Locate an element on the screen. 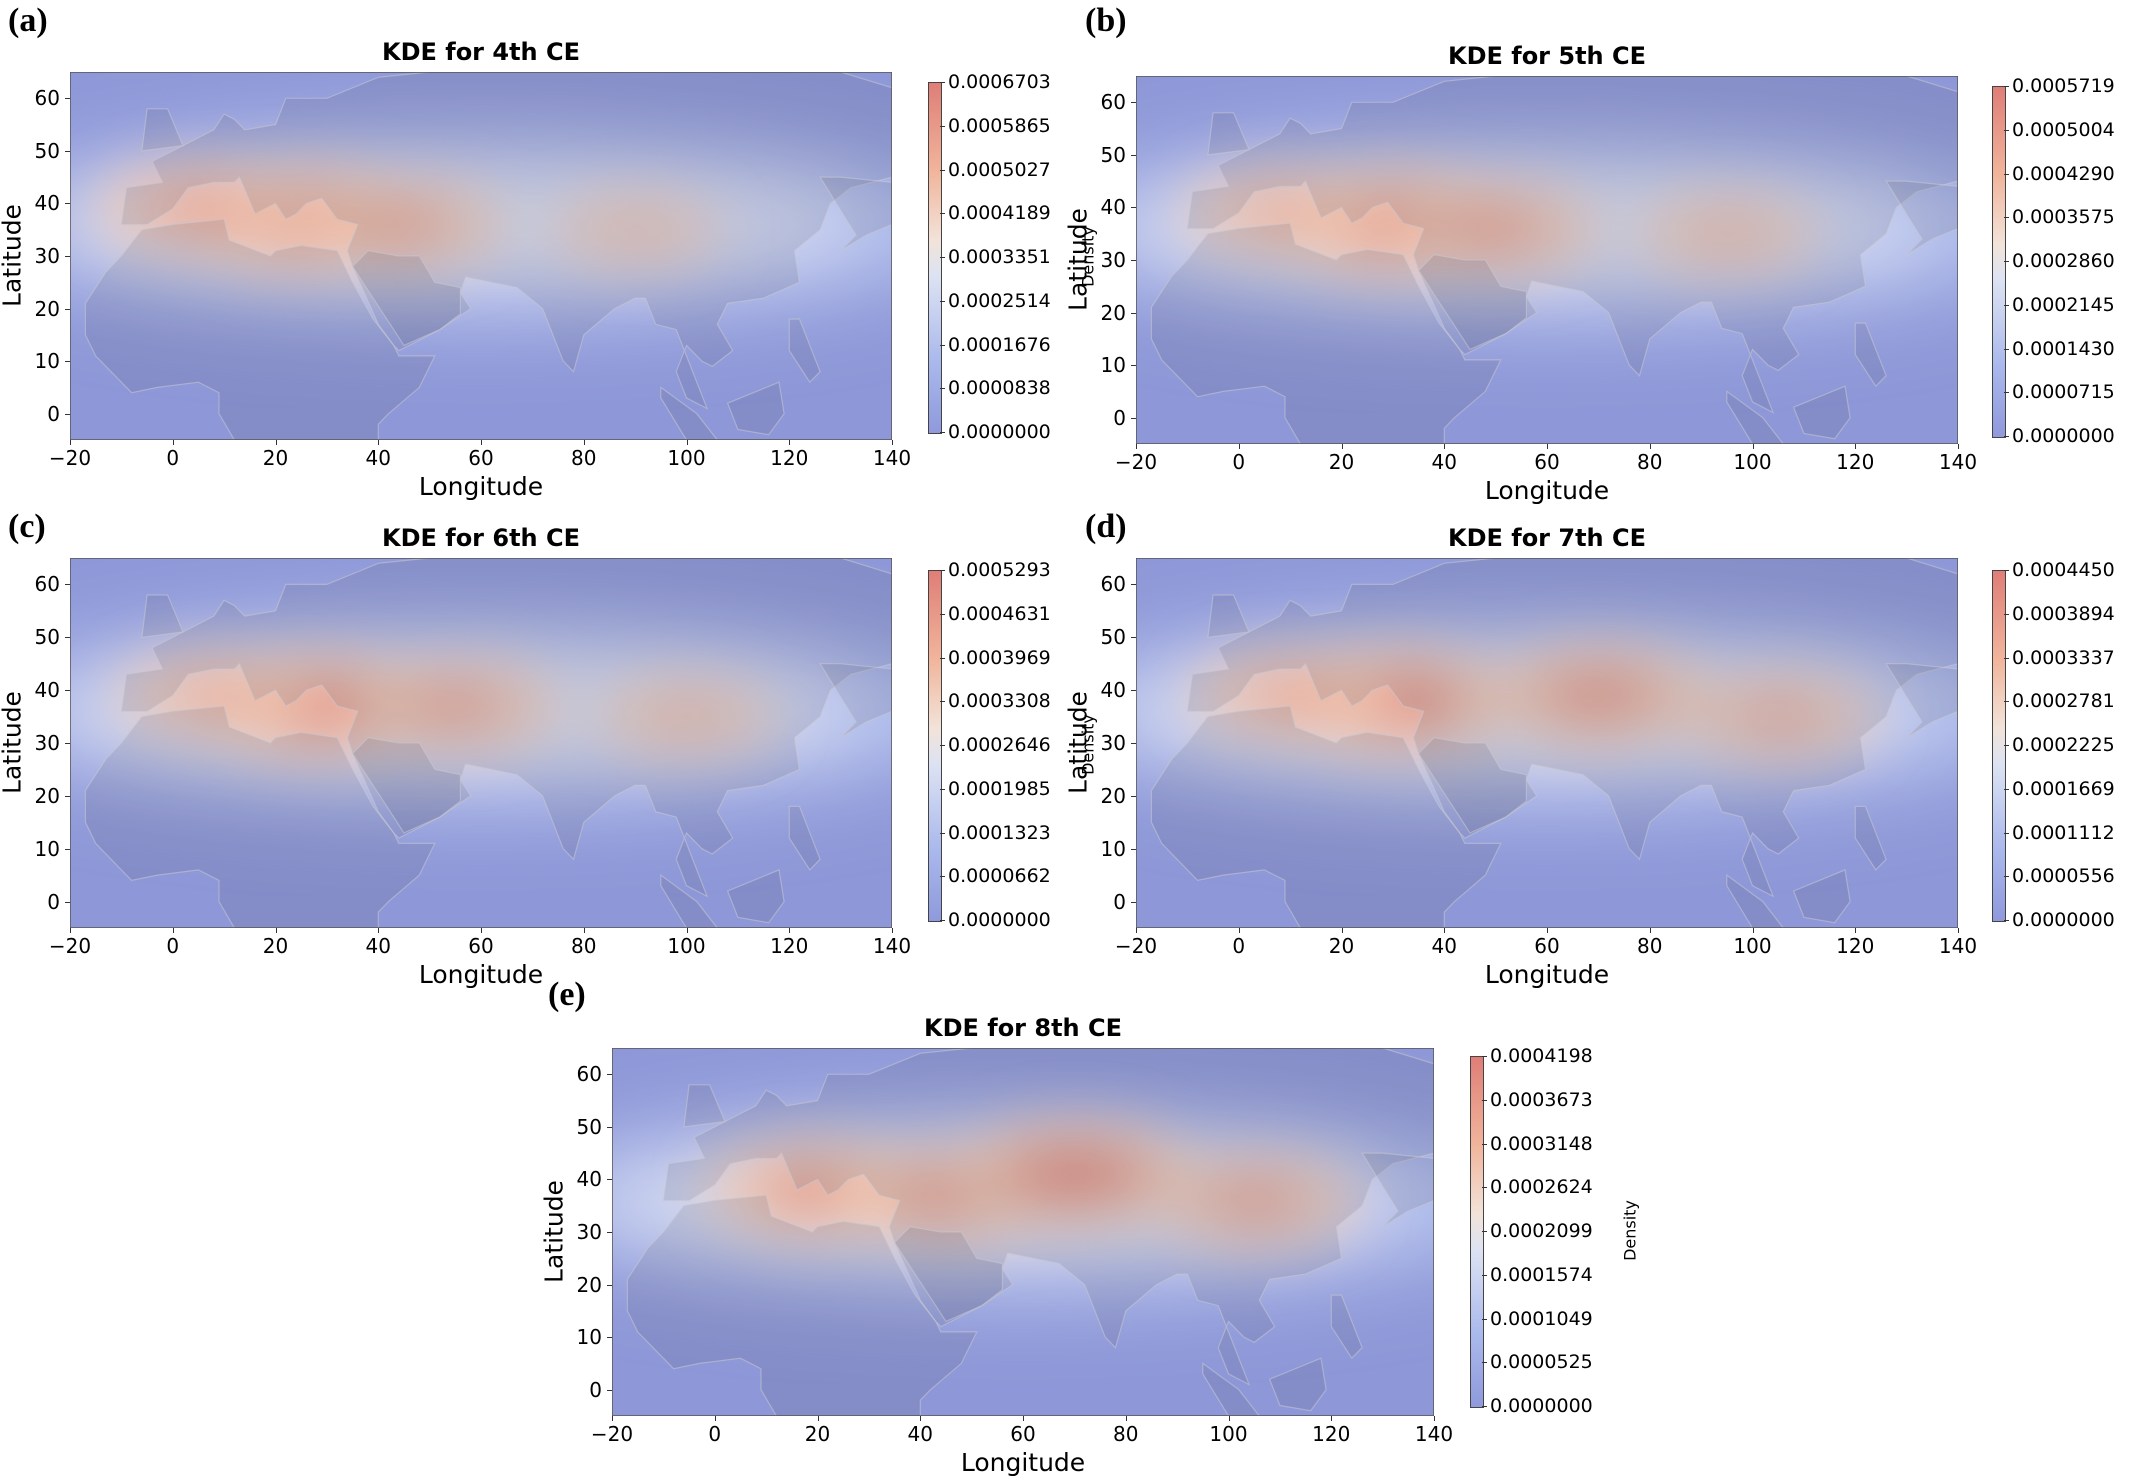 This screenshot has height=1480, width=2144. y-tick-label: 50 is located at coordinates (47, 637).